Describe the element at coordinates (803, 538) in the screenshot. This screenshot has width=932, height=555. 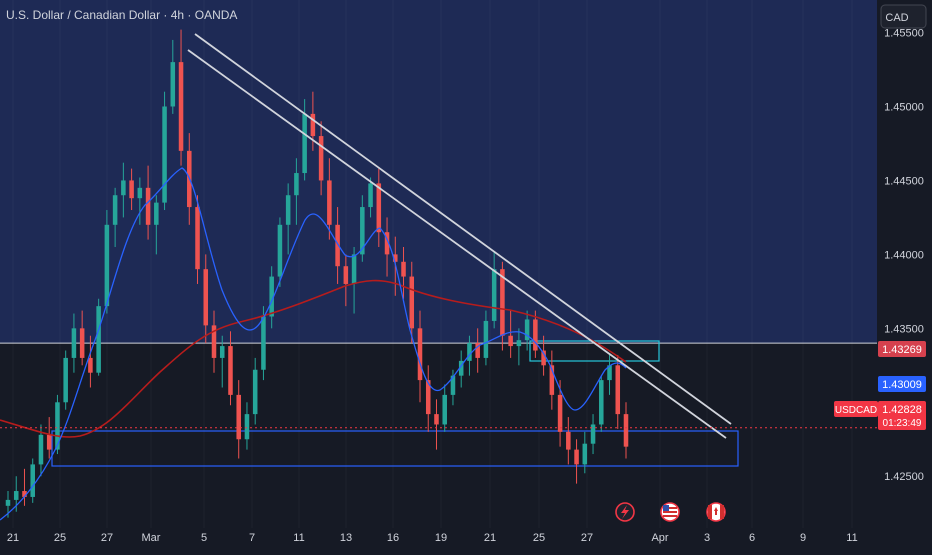
I see `time-tick-label: 9` at that location.